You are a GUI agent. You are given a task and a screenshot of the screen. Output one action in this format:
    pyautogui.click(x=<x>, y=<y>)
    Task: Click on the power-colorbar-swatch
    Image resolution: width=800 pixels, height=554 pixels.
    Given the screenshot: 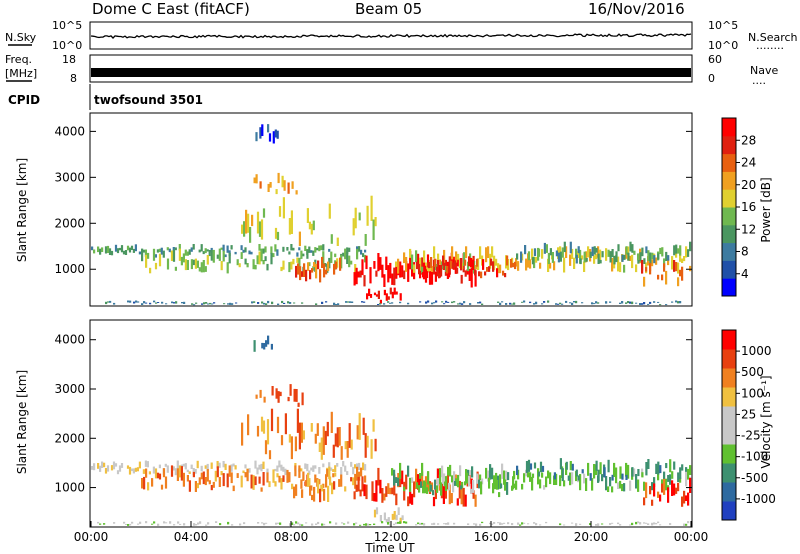 What is the action you would take?
    pyautogui.click(x=729, y=251)
    